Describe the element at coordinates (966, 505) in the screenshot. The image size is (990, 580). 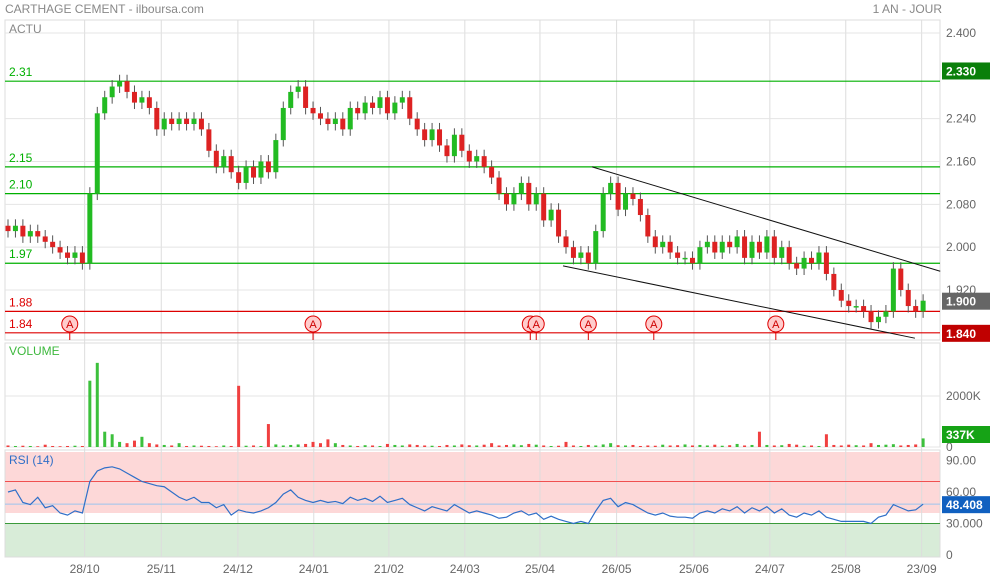
I see `rsi-badge-bg` at that location.